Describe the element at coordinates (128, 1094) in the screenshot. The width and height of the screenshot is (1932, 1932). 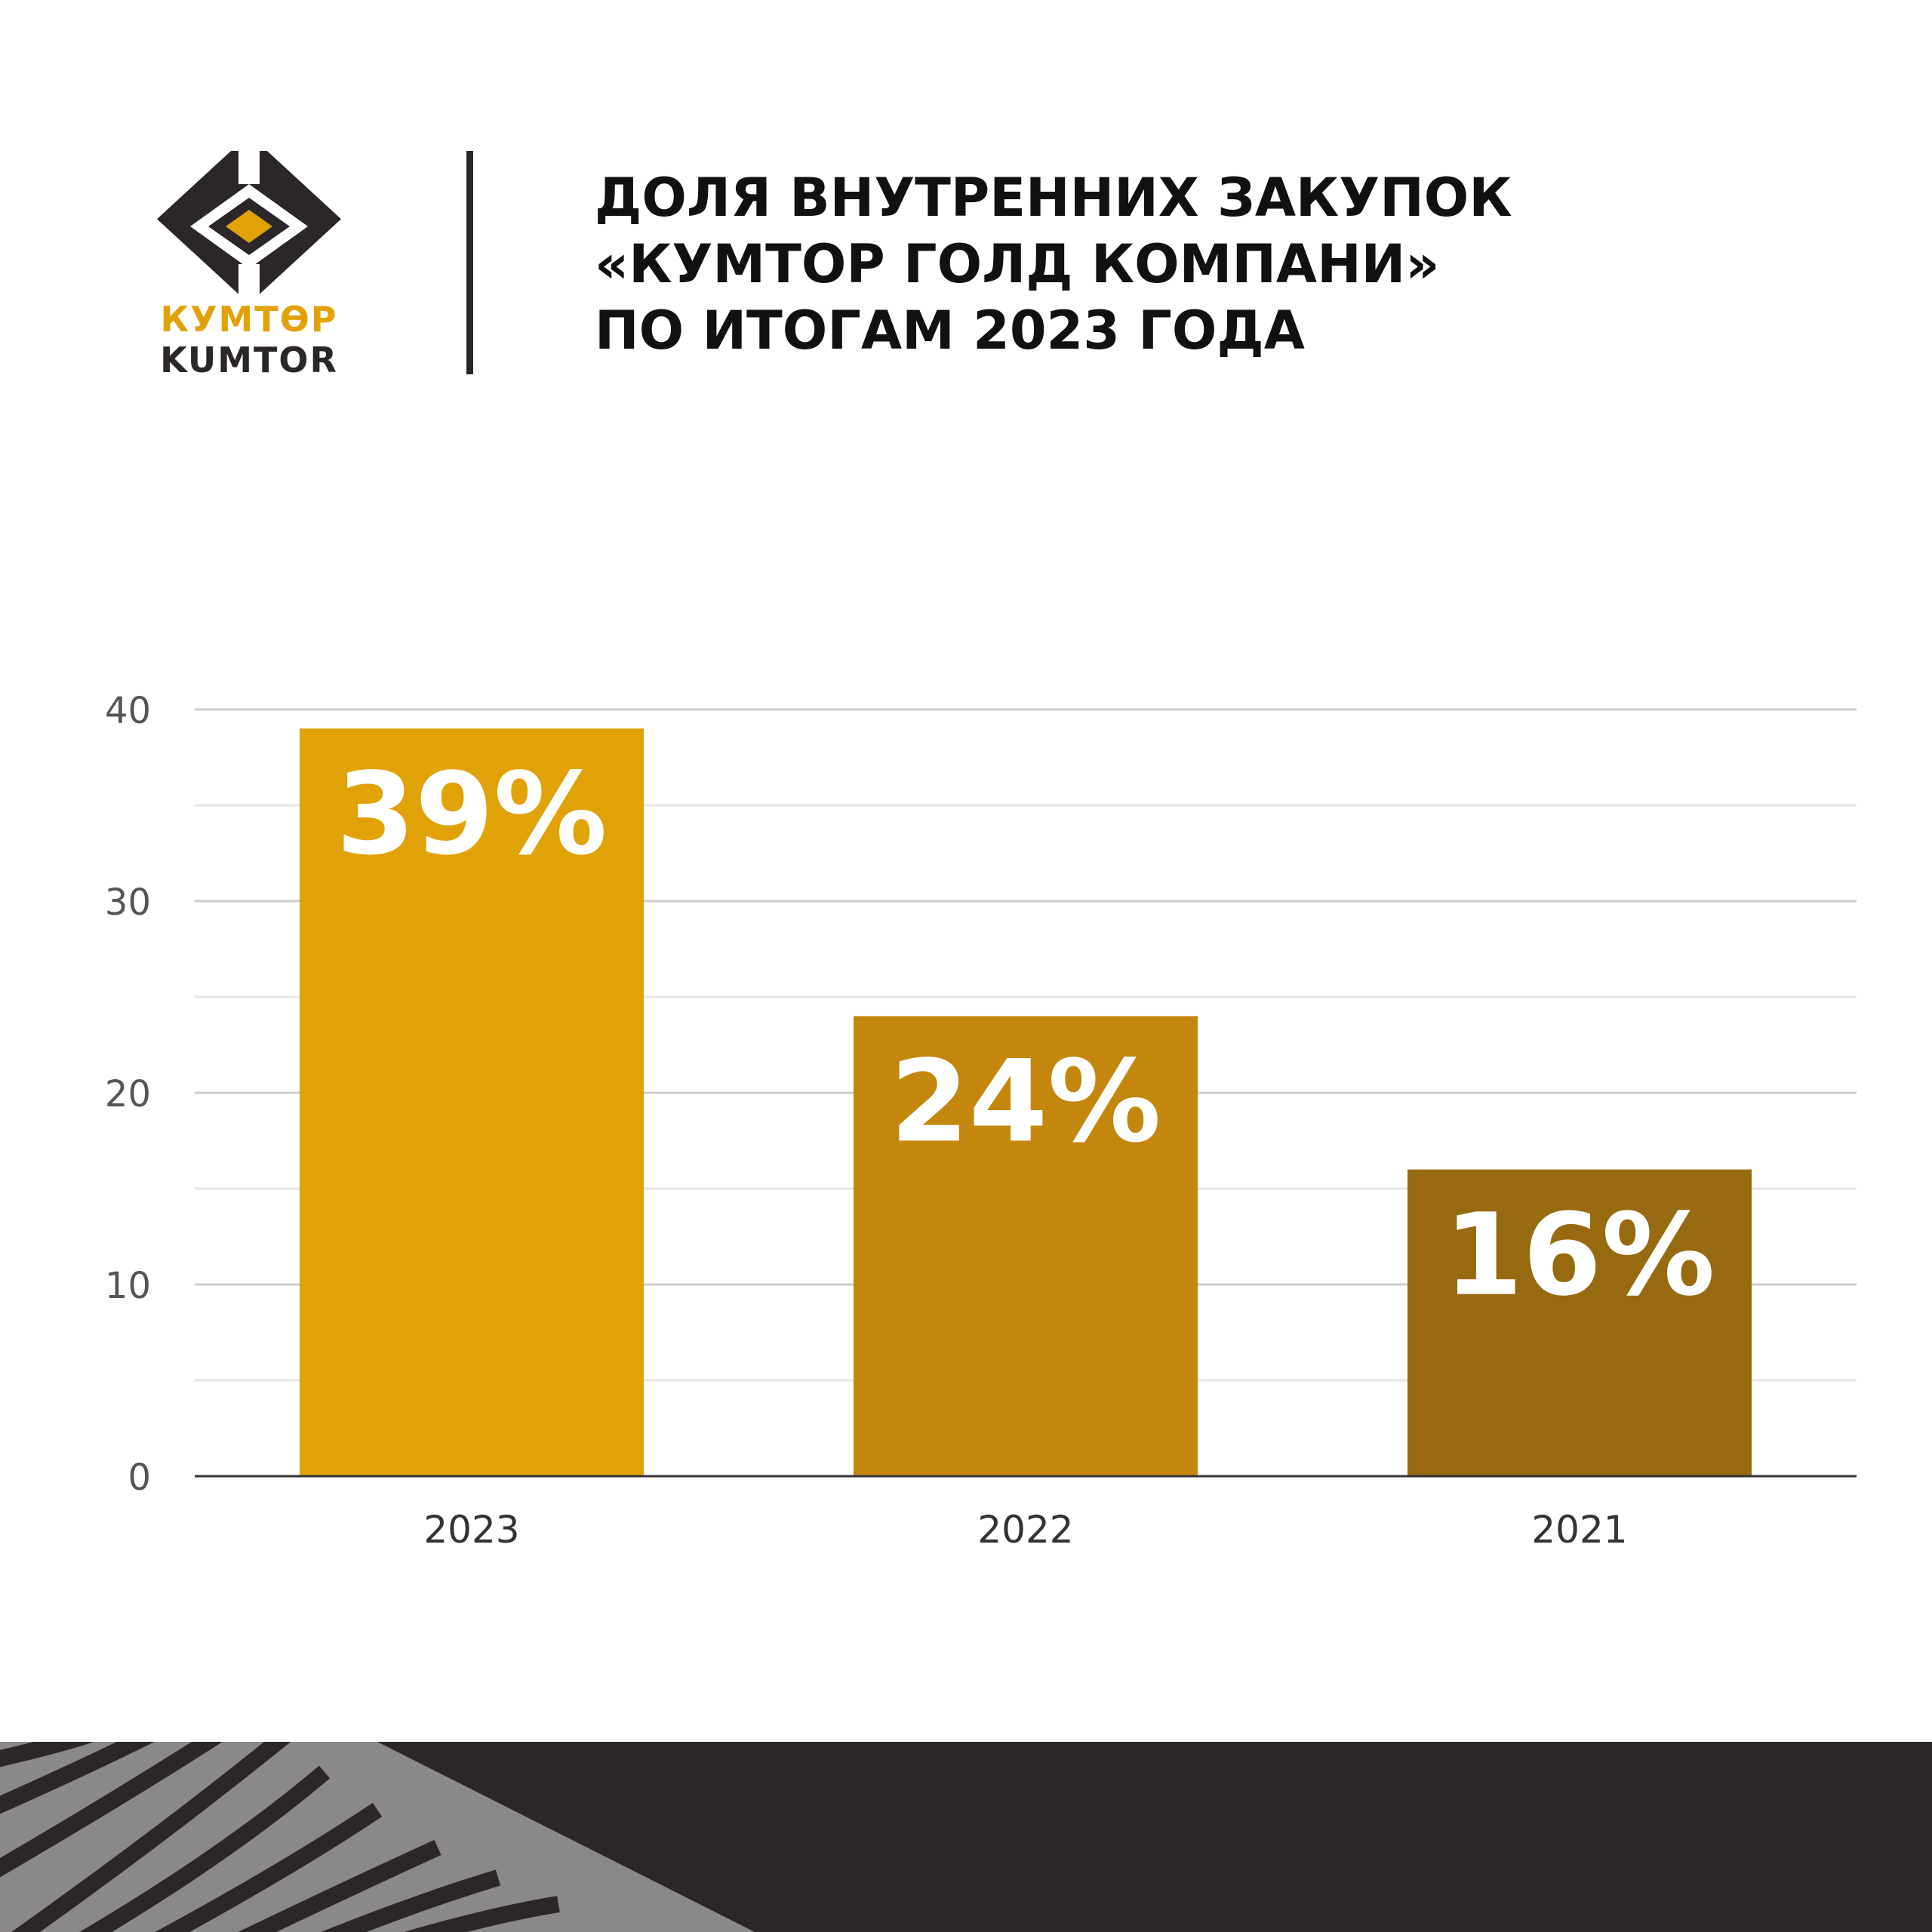
I see `y-tick-label: 20` at that location.